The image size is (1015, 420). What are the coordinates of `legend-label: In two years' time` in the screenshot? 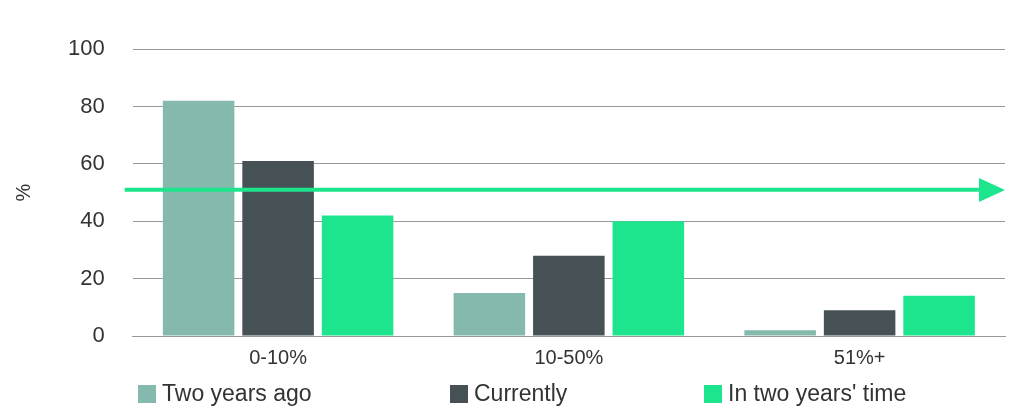 It's located at (817, 393).